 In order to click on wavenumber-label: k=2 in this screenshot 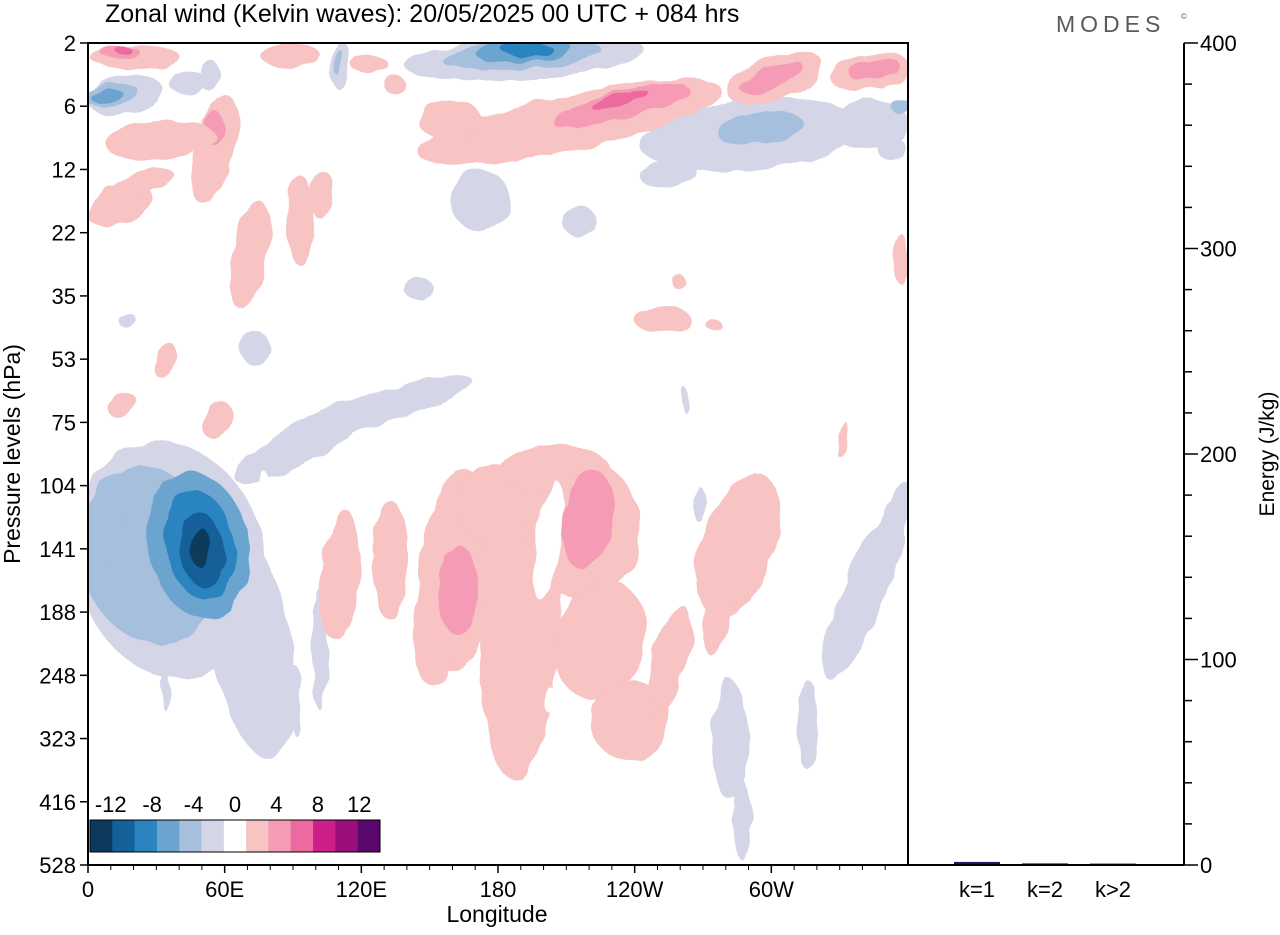, I will do `click(1045, 889)`.